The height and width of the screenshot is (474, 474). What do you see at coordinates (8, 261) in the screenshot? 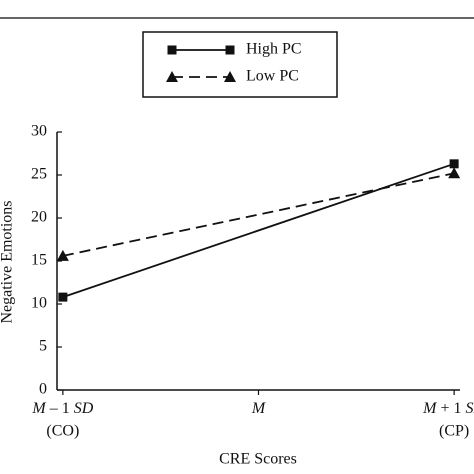
I see `y-axis-title: Negative Emotions` at bounding box center [8, 261].